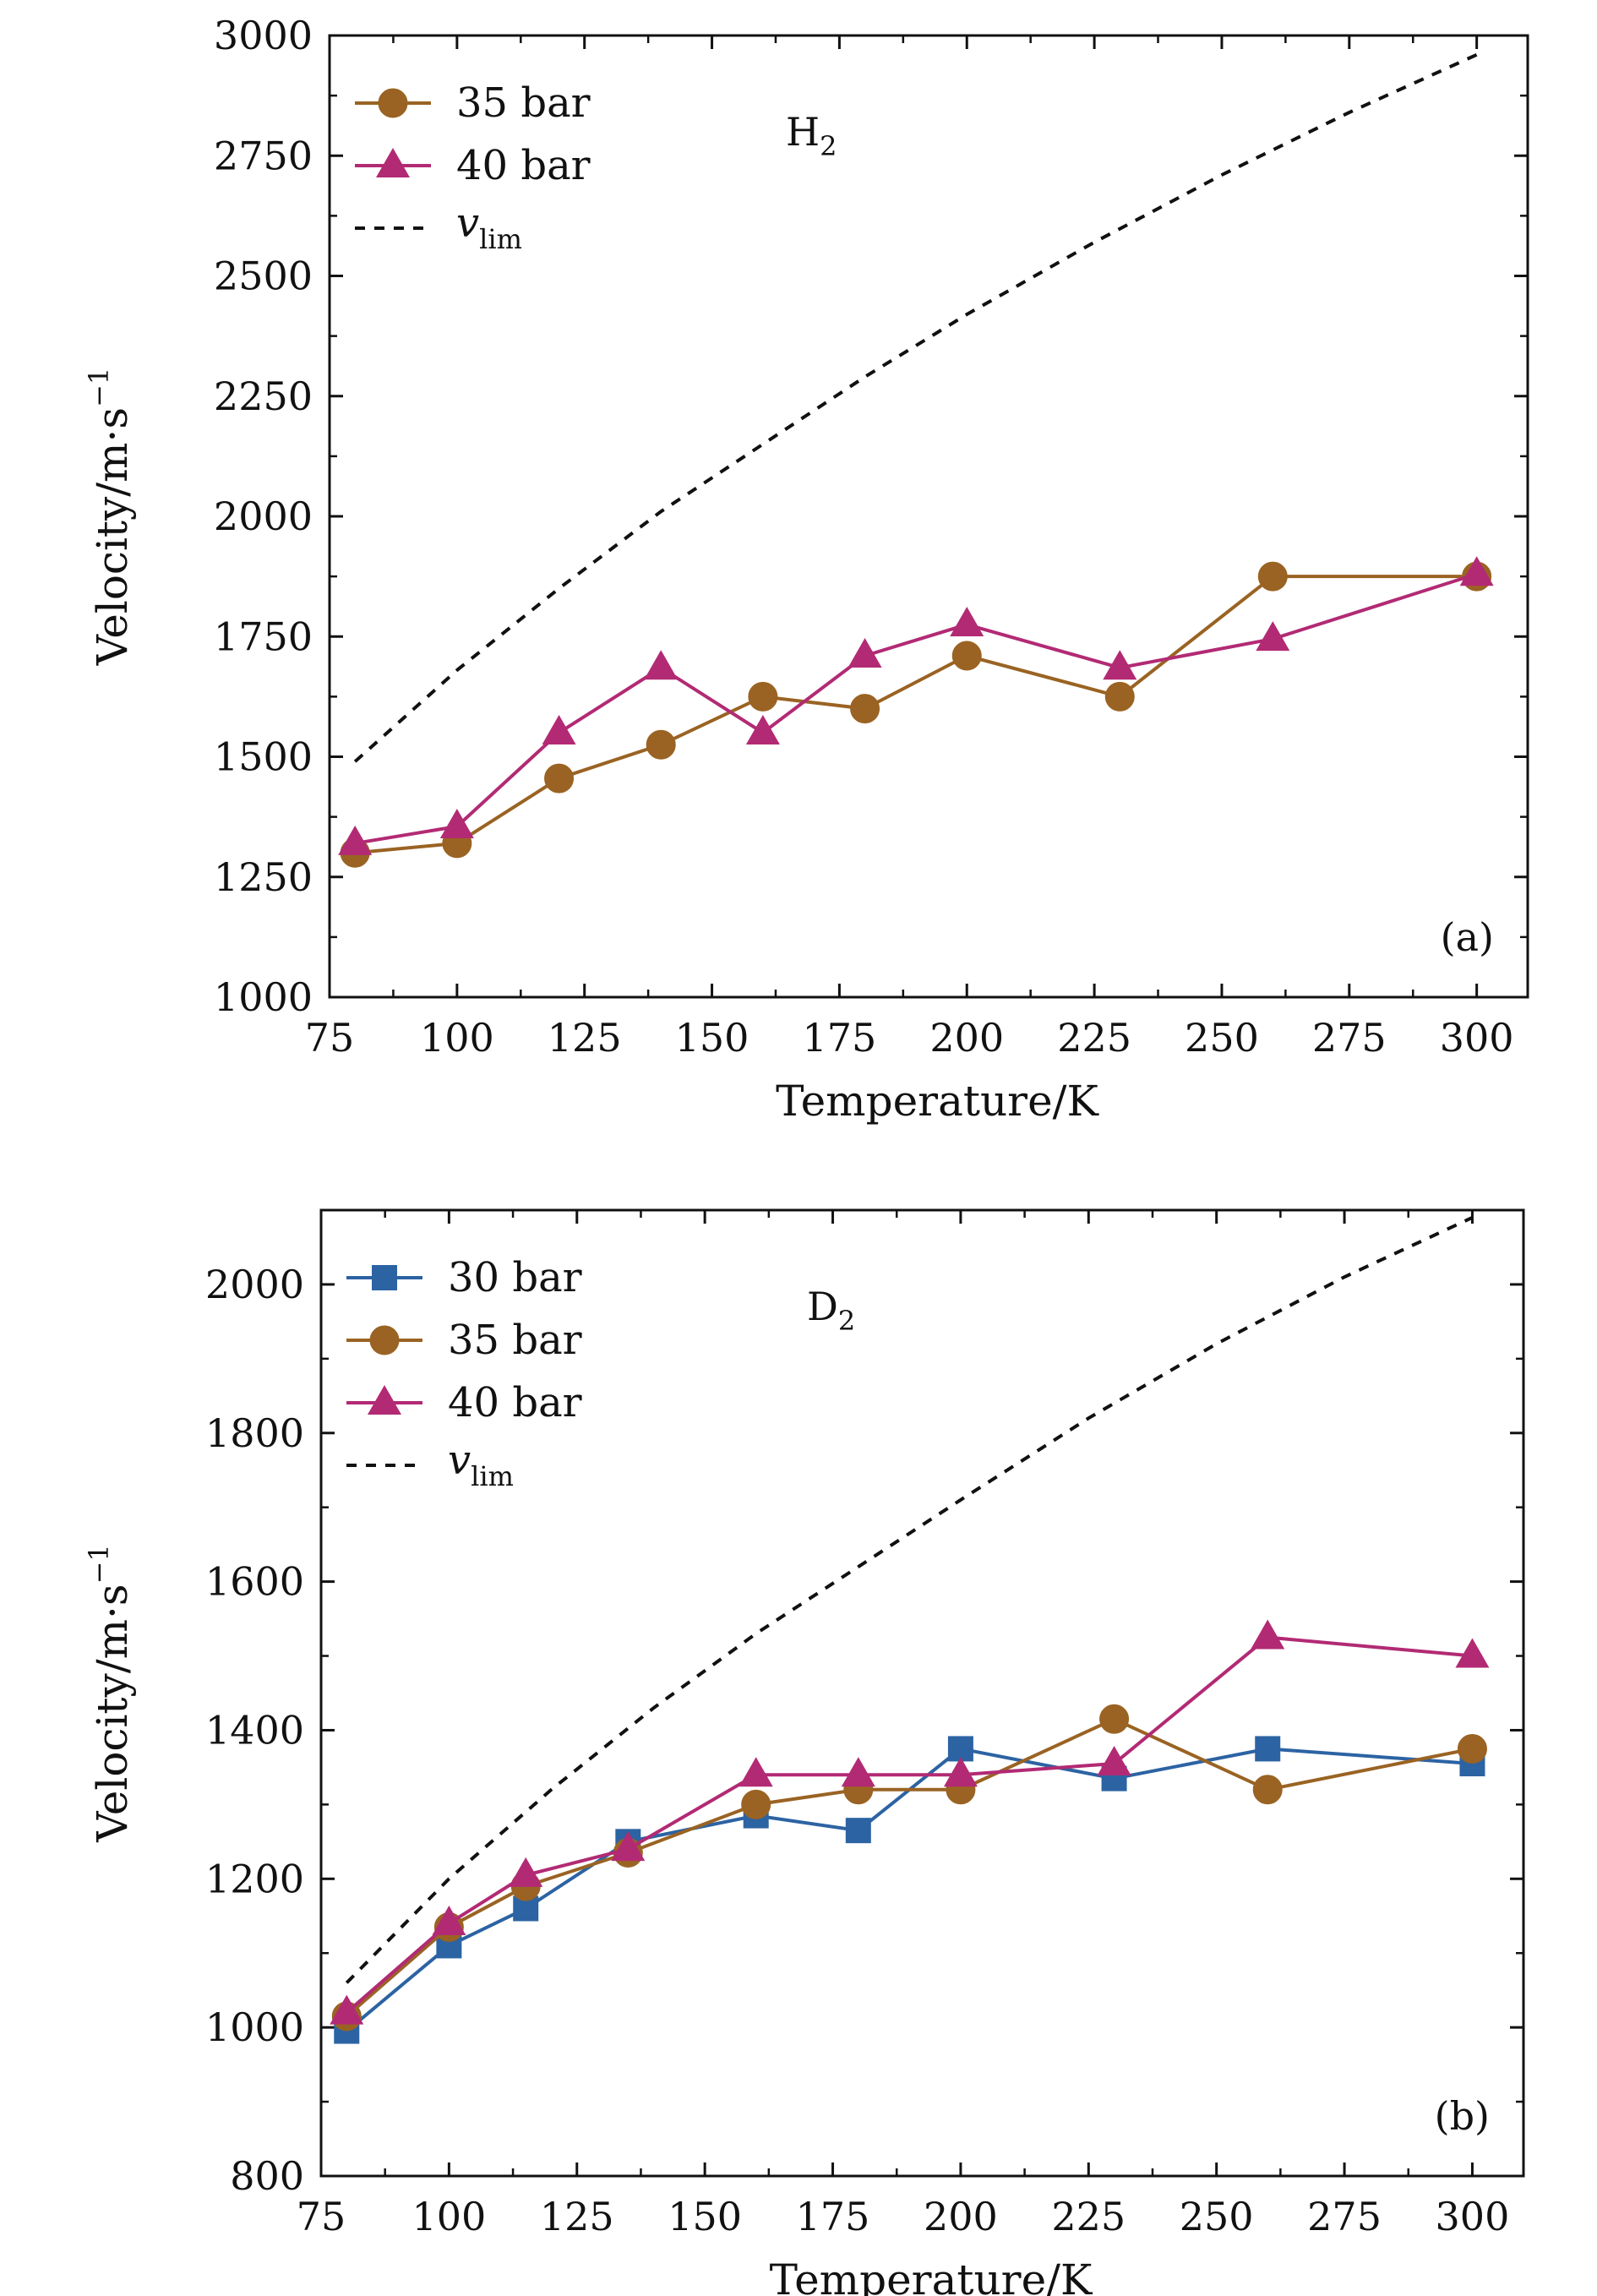  What do you see at coordinates (263, 757) in the screenshot?
I see `y-tick-label: 1500` at bounding box center [263, 757].